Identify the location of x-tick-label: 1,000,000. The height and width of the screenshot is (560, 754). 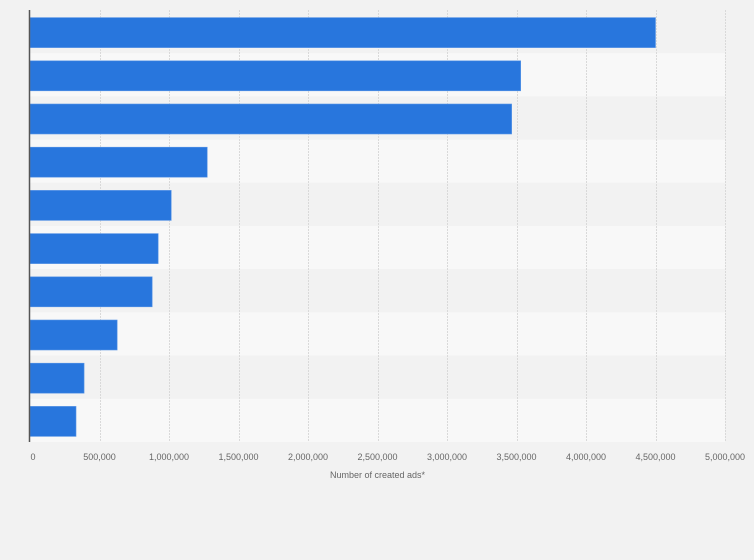
(169, 457).